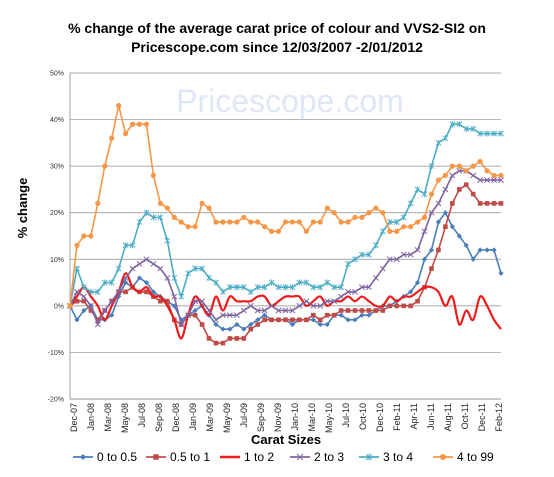 This screenshot has width=554, height=477. Describe the element at coordinates (108, 417) in the screenshot. I see `x-tick-label: Mar-08` at that location.